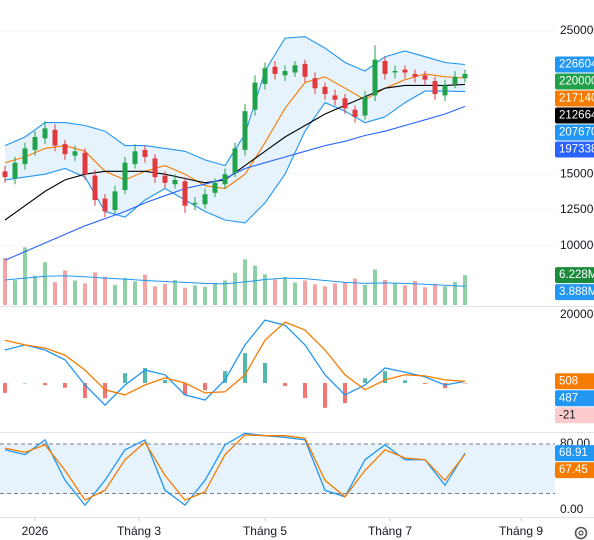 This screenshot has height=540, width=594. Describe the element at coordinates (576, 275) in the screenshot. I see `value-label: 6.228M` at that location.